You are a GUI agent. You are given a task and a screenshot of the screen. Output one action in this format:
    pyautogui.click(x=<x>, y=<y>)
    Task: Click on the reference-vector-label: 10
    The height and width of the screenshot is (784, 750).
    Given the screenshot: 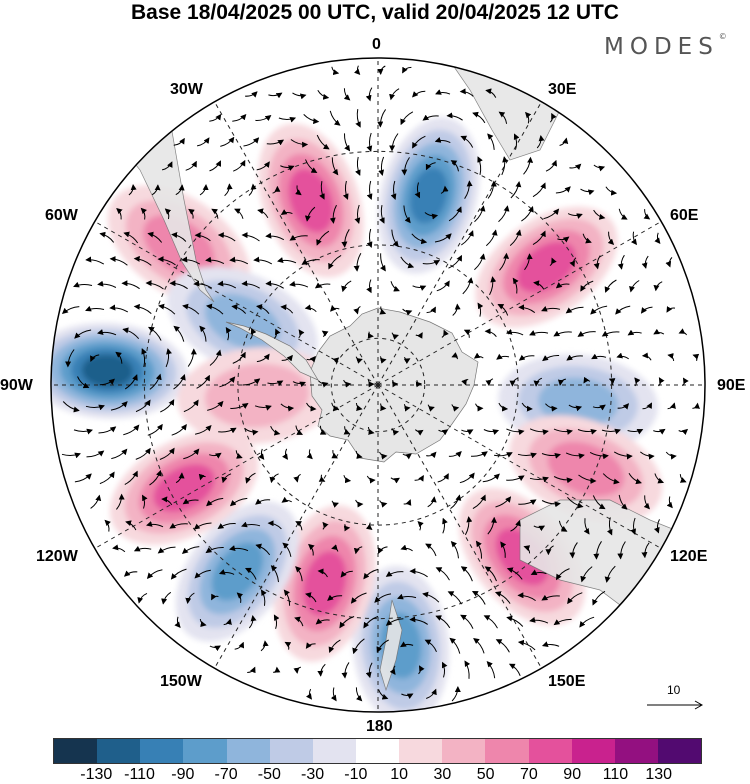 What is the action you would take?
    pyautogui.click(x=674, y=690)
    